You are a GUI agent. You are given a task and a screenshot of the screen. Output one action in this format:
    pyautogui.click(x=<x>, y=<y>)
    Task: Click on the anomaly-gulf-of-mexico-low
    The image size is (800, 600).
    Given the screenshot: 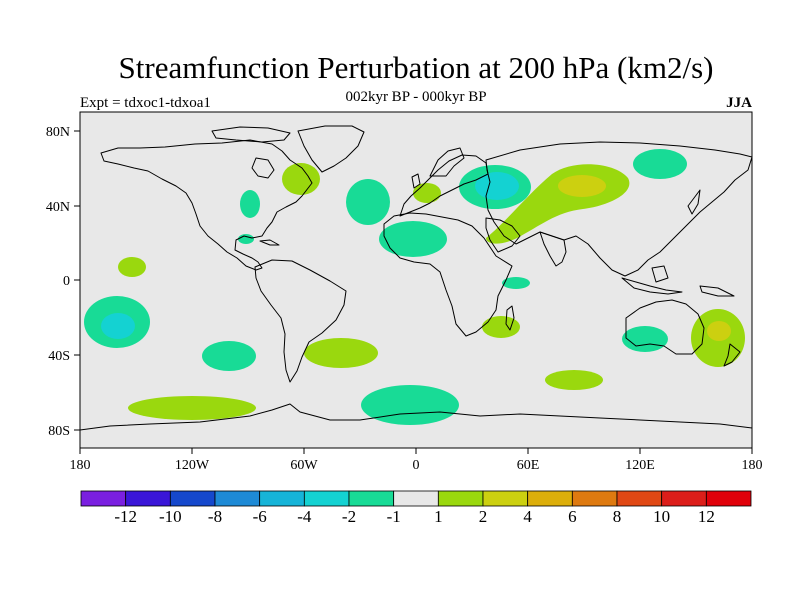 What is the action you would take?
    pyautogui.click(x=246, y=239)
    